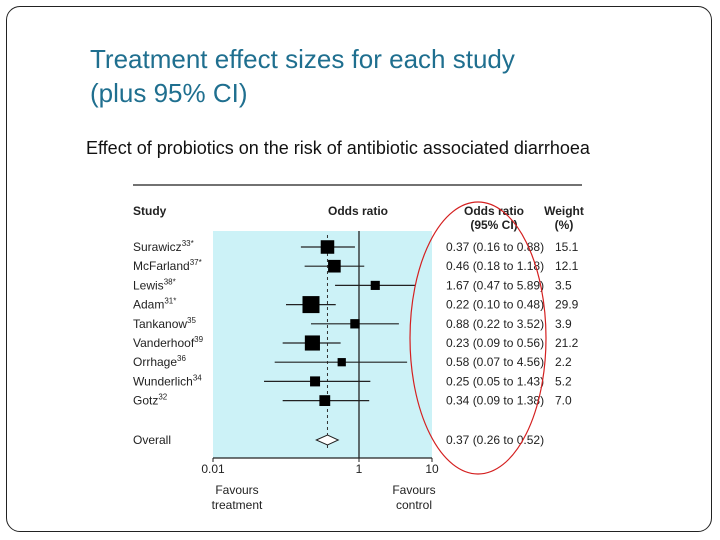 The image size is (720, 540). Describe the element at coordinates (150, 211) in the screenshot. I see `study-column-header: Study` at that location.